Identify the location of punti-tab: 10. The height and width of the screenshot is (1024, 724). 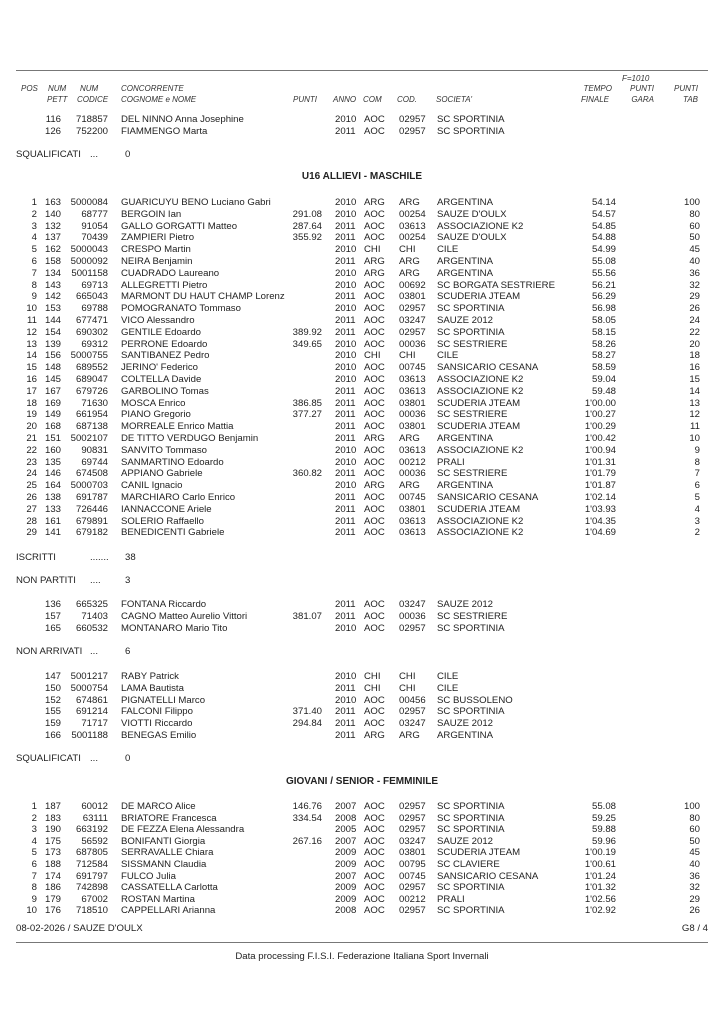
(694, 438).